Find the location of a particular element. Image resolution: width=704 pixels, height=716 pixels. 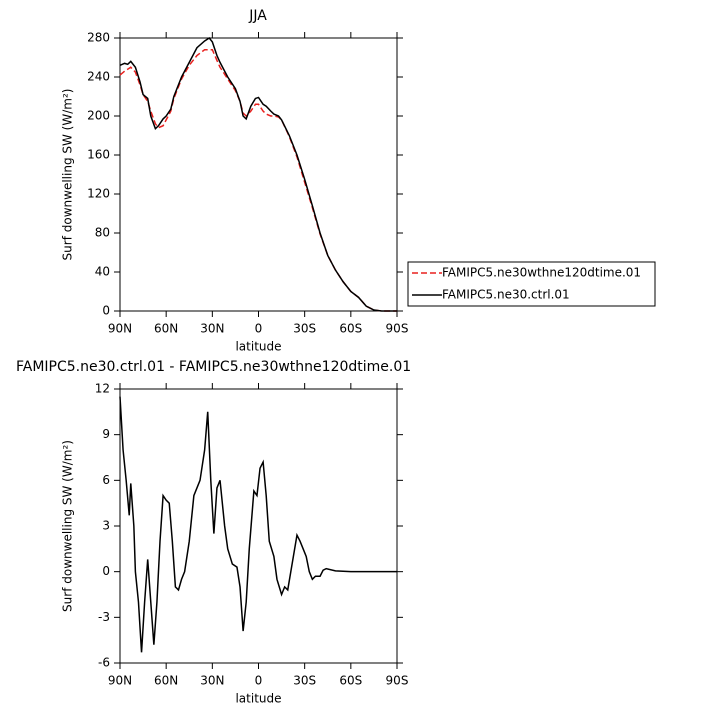

y-tick-label: 120 is located at coordinates (98, 194).